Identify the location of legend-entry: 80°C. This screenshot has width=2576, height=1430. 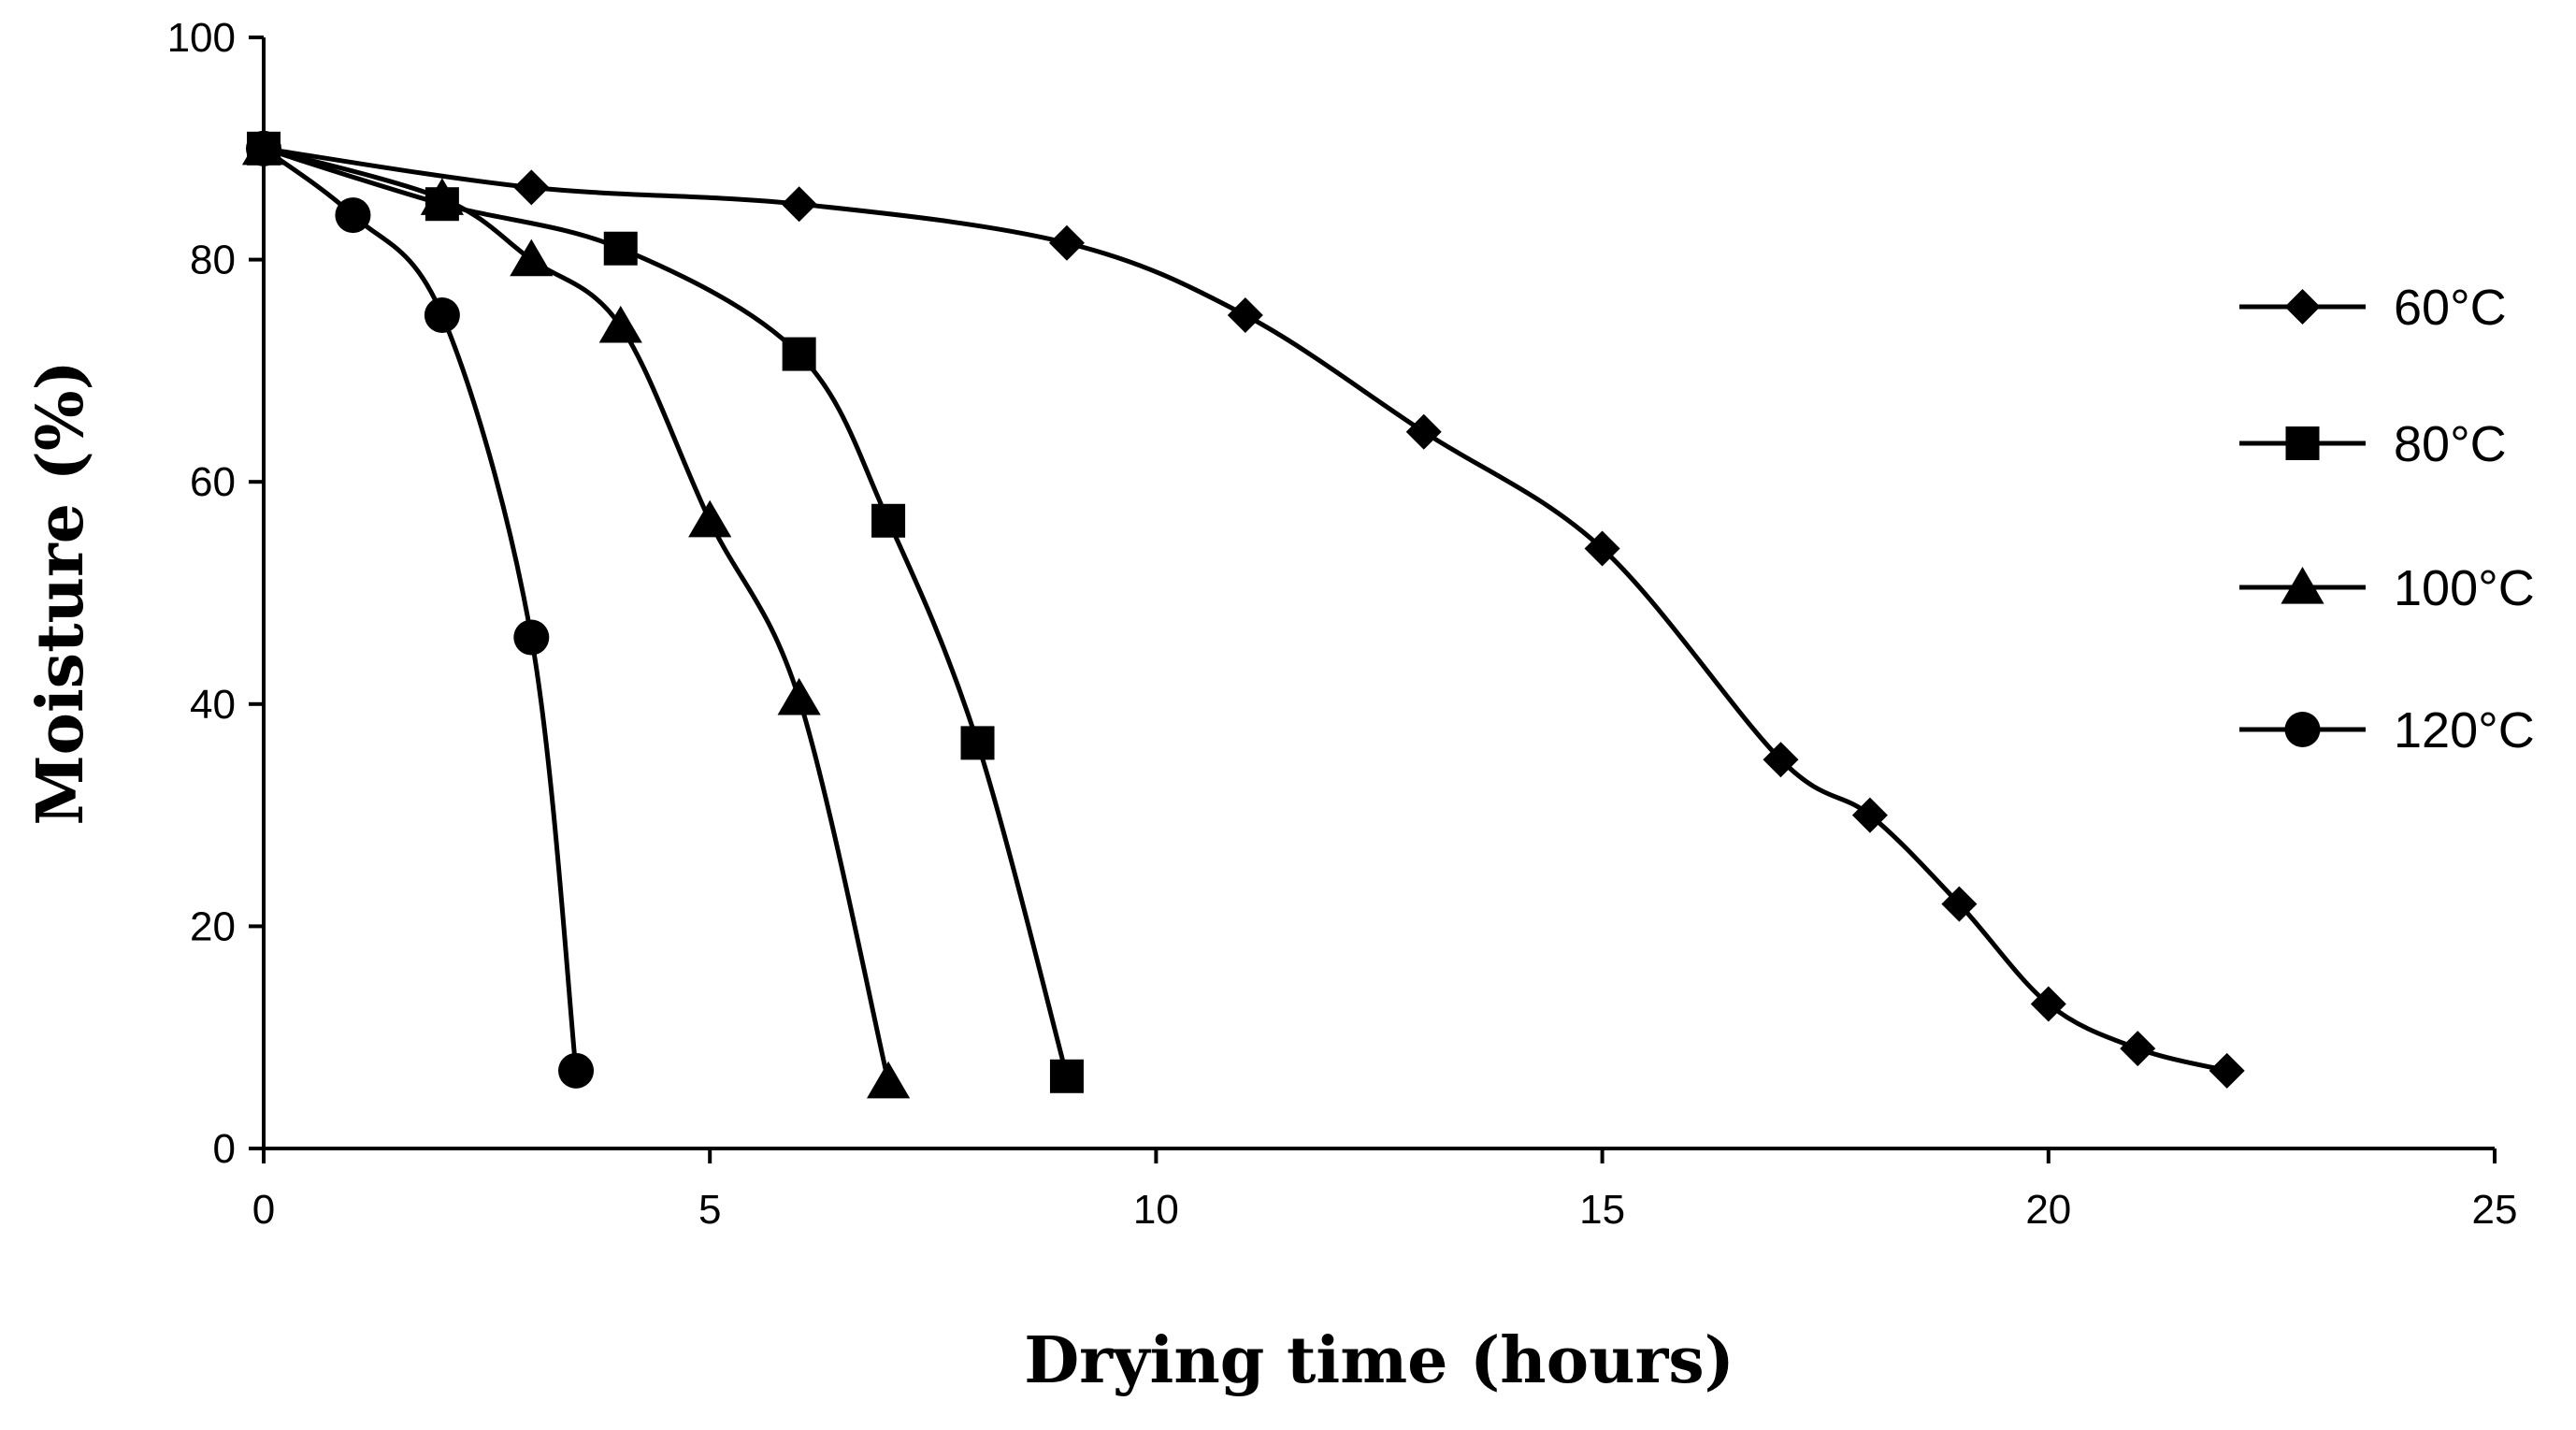
(2373, 444).